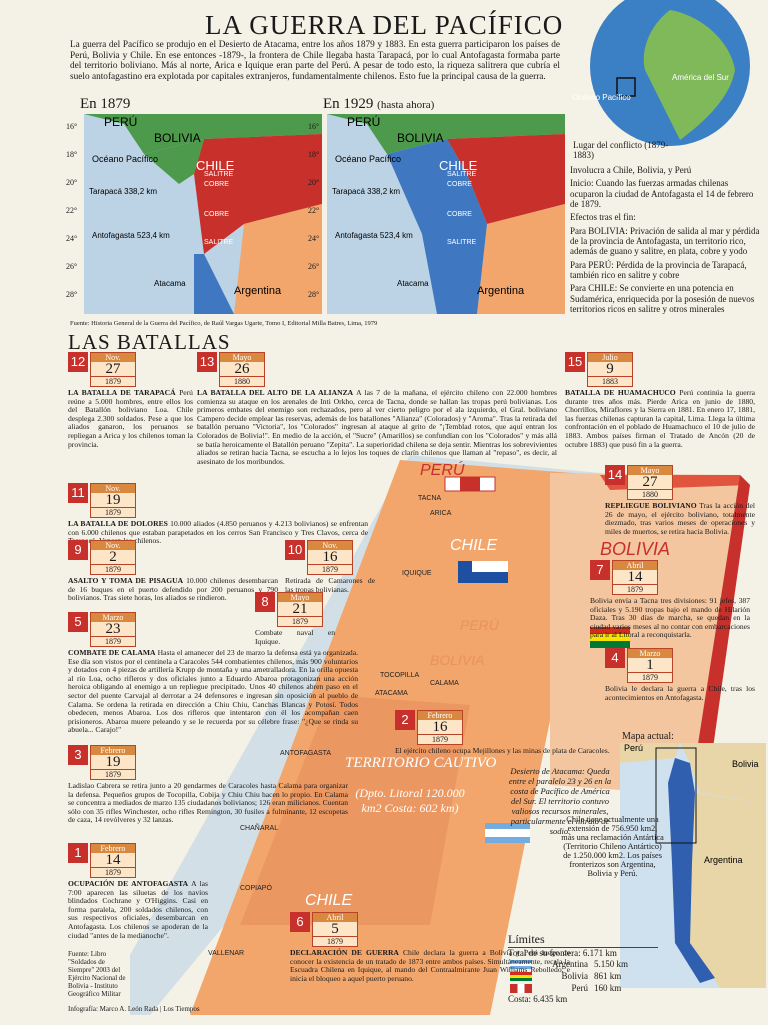 This screenshot has width=768, height=1025. Describe the element at coordinates (256, 887) in the screenshot. I see `city-label: COPIAPÓ` at that location.